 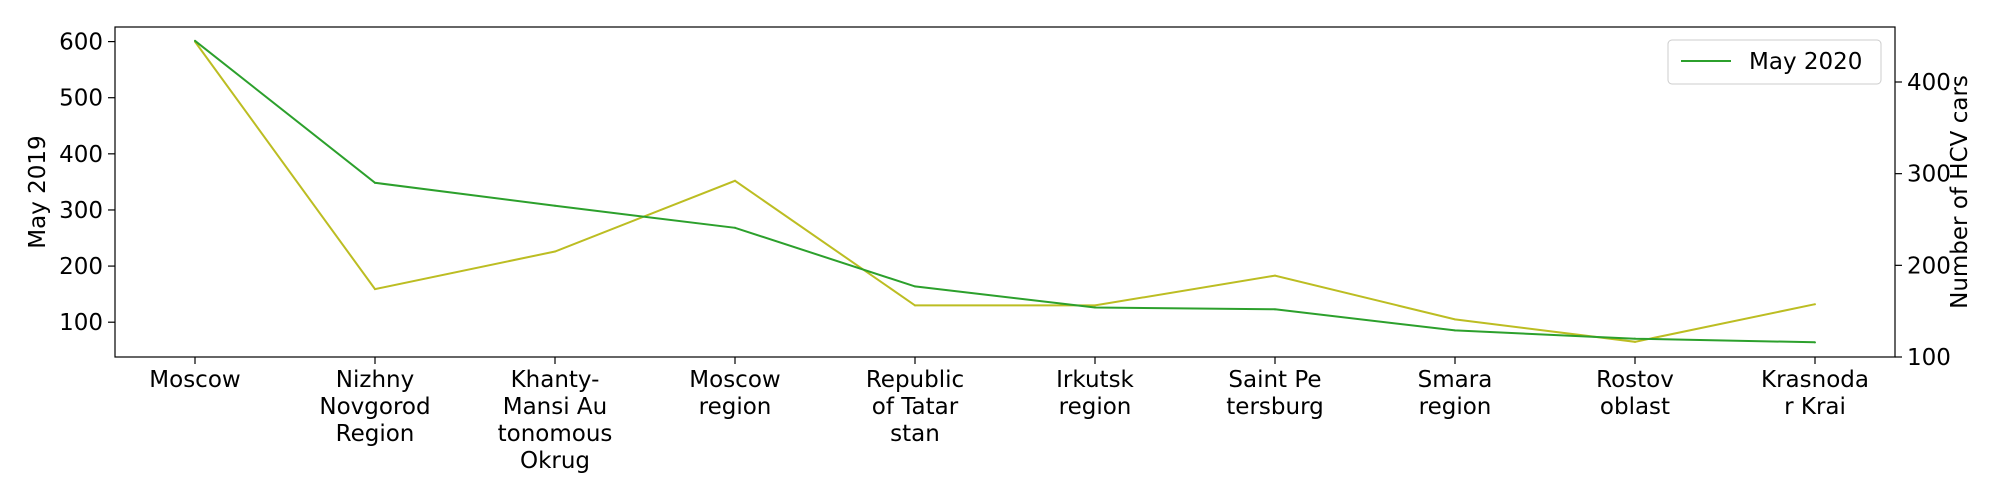 I want to click on legend-label: May 2020, so click(x=1805, y=62).